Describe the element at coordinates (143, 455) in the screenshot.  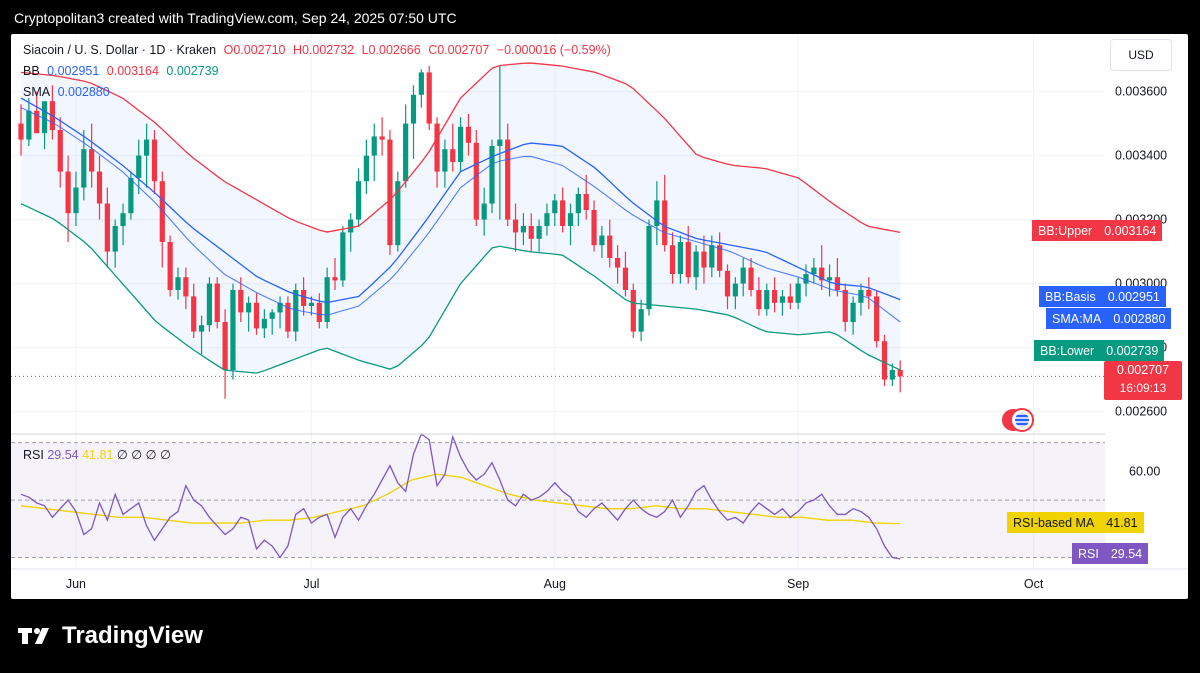
I see `legend-rsi-extras: ∅ ∅ ∅ ∅` at that location.